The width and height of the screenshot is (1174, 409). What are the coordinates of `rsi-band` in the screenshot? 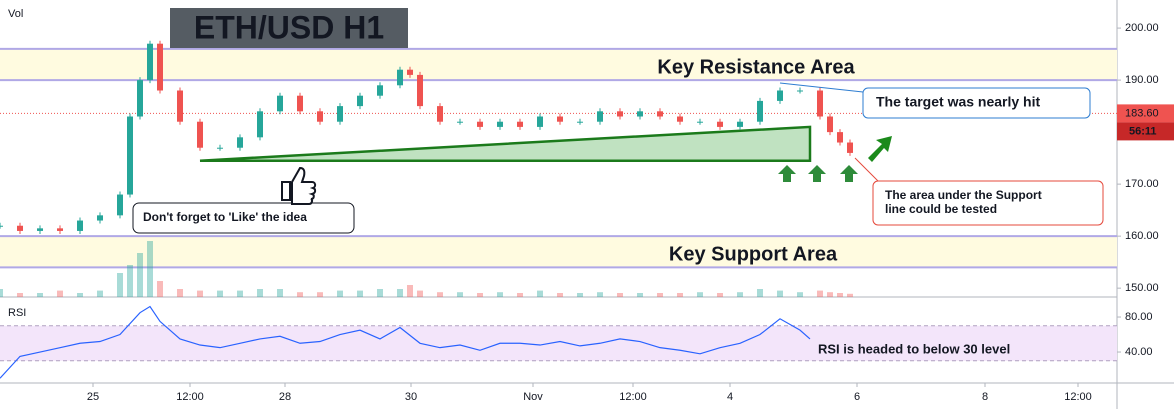 It's located at (558, 343).